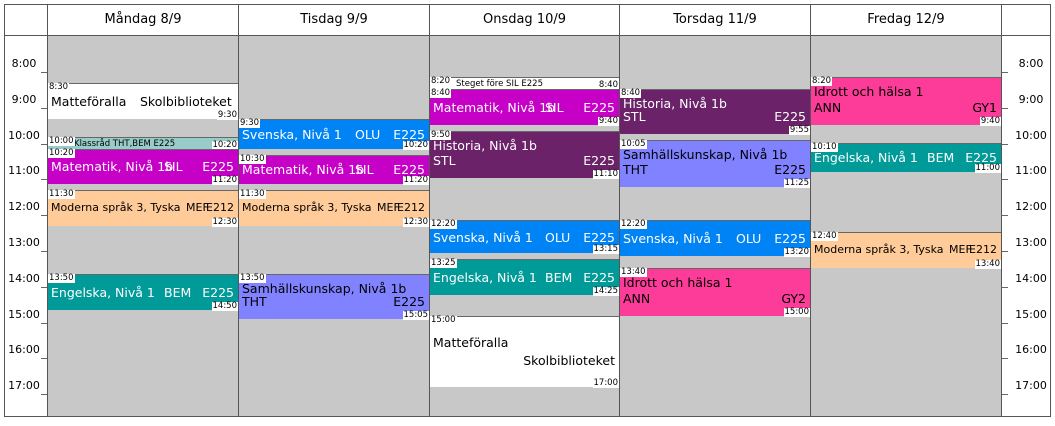 Image resolution: width=1055 pixels, height=426 pixels. Describe the element at coordinates (24, 171) in the screenshot. I see `hour-label-left: 11:00` at that location.